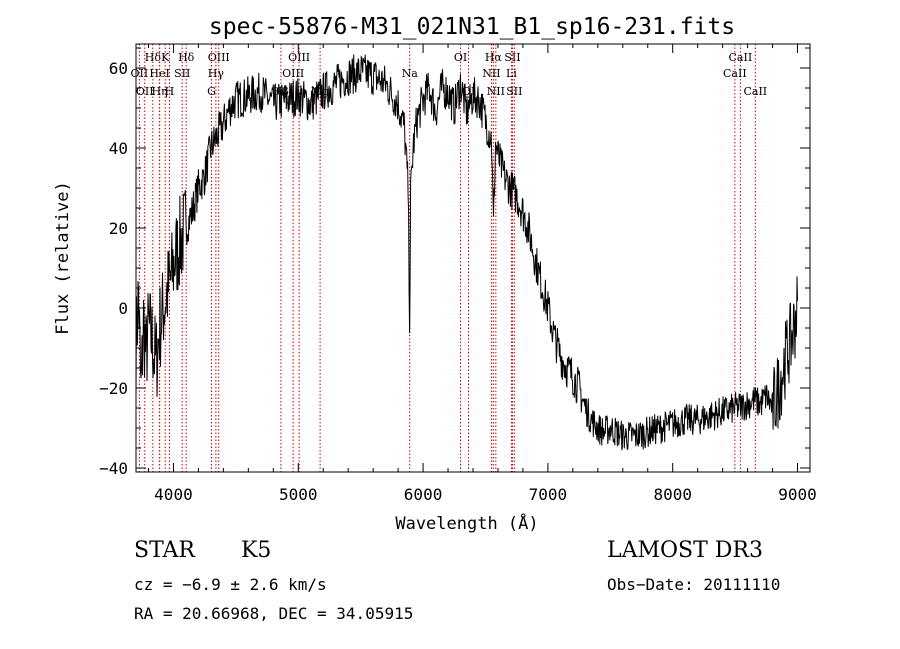 The height and width of the screenshot is (649, 900). Describe the element at coordinates (165, 57) in the screenshot. I see `line-label: K` at that location.